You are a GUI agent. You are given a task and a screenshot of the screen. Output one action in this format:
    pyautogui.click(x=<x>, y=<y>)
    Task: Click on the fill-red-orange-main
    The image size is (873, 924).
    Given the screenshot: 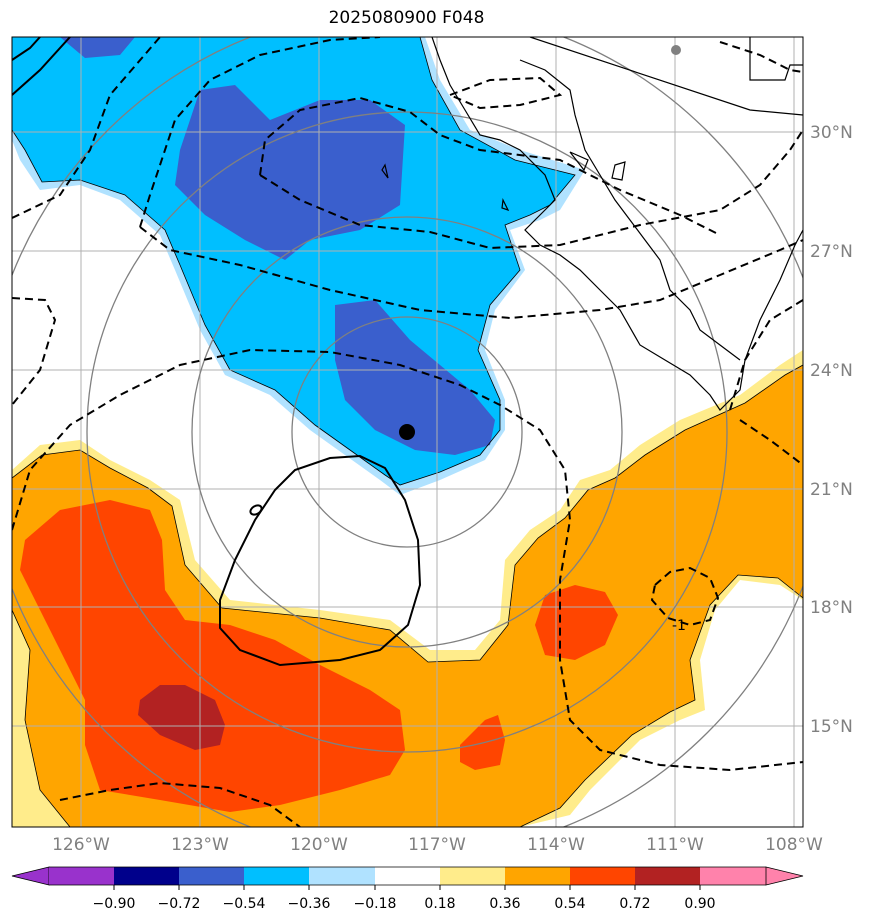 What is the action you would take?
    pyautogui.click(x=212, y=656)
    